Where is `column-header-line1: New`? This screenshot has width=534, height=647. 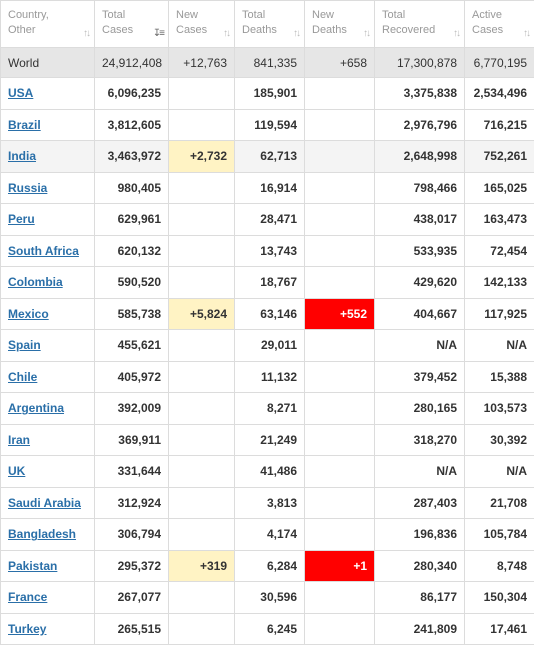 column-header-line1: New is located at coordinates (187, 15).